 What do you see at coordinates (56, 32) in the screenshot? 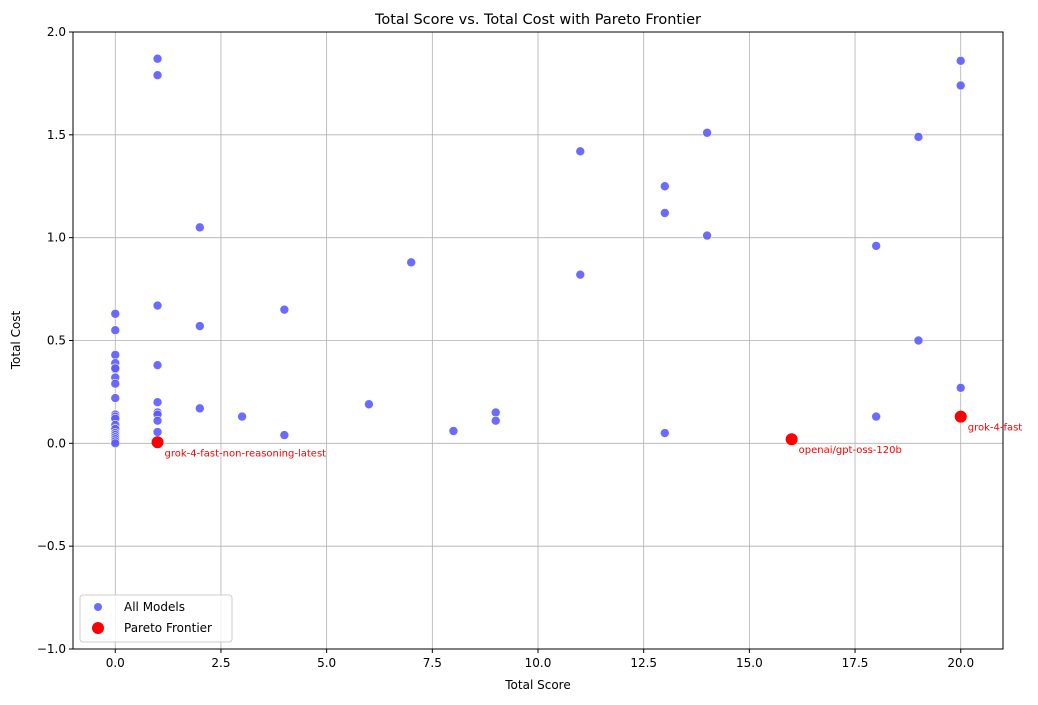
I see `y-tick-label: 2.0` at bounding box center [56, 32].